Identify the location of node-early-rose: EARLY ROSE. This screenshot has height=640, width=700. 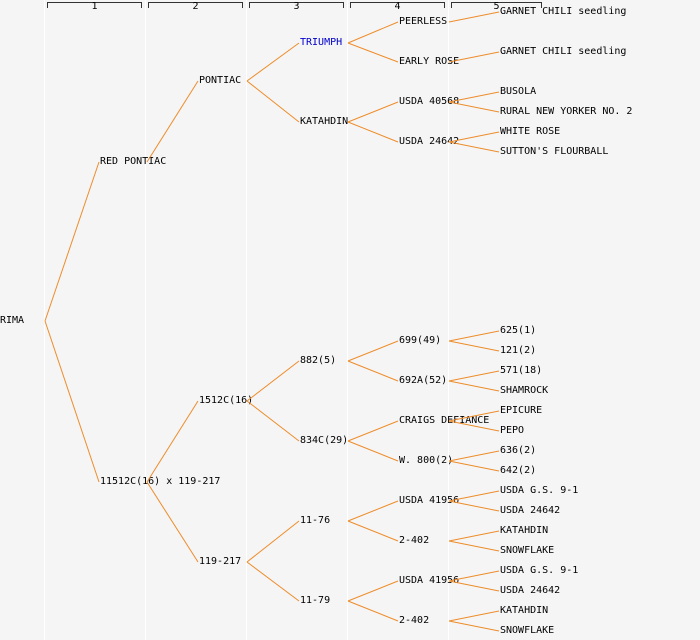
(429, 61).